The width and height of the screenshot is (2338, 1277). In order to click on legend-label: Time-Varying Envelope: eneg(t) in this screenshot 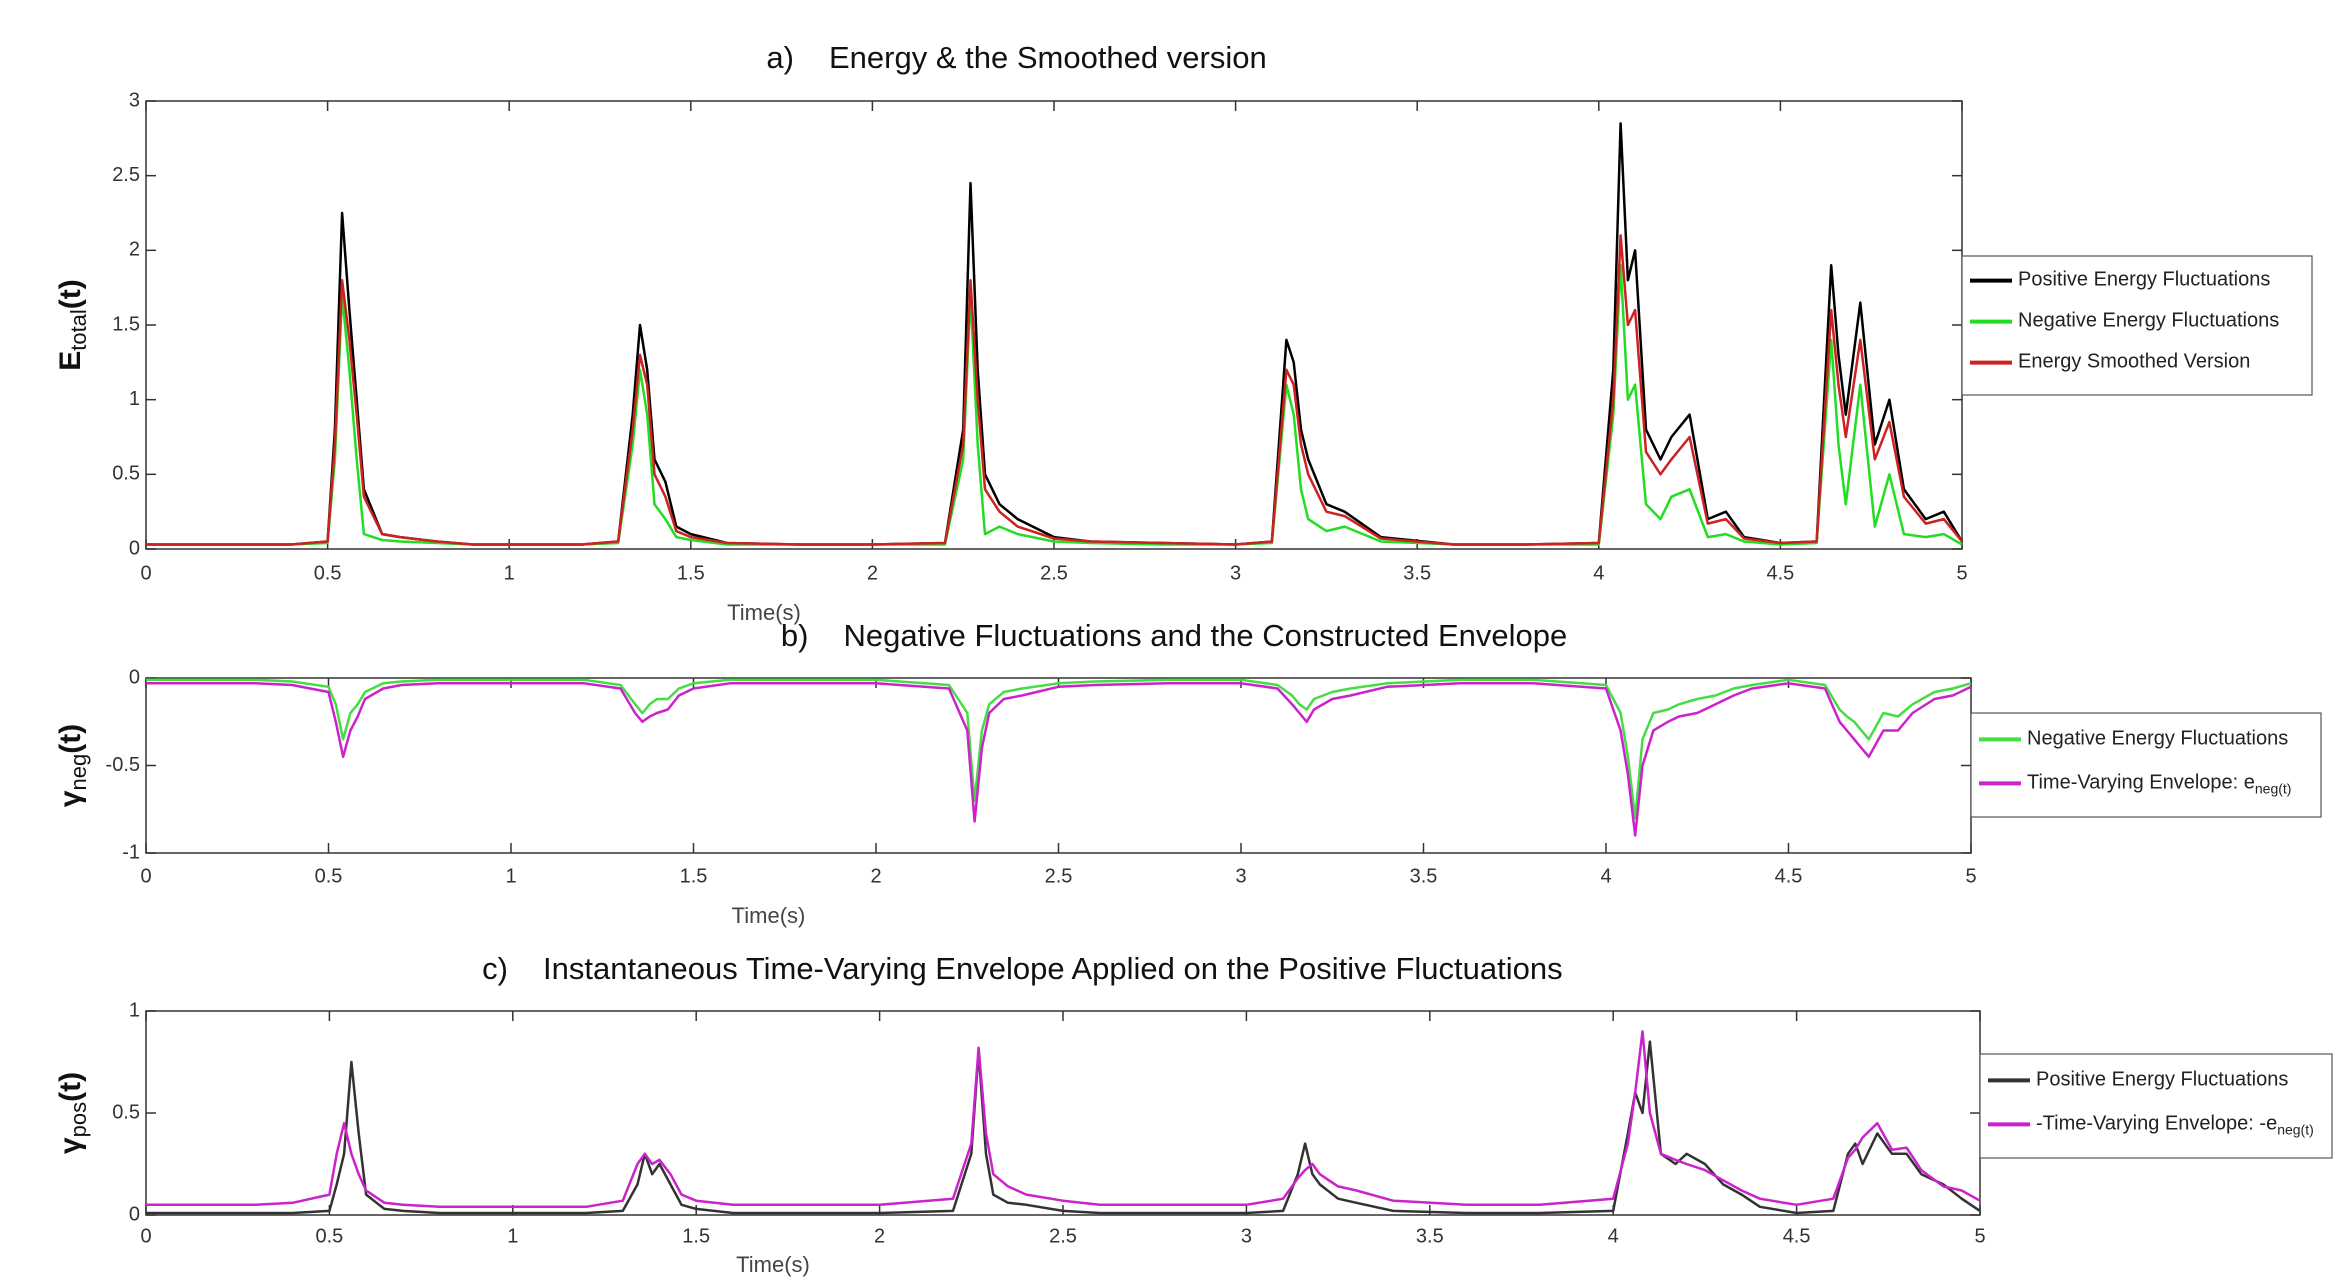, I will do `click(2159, 784)`.